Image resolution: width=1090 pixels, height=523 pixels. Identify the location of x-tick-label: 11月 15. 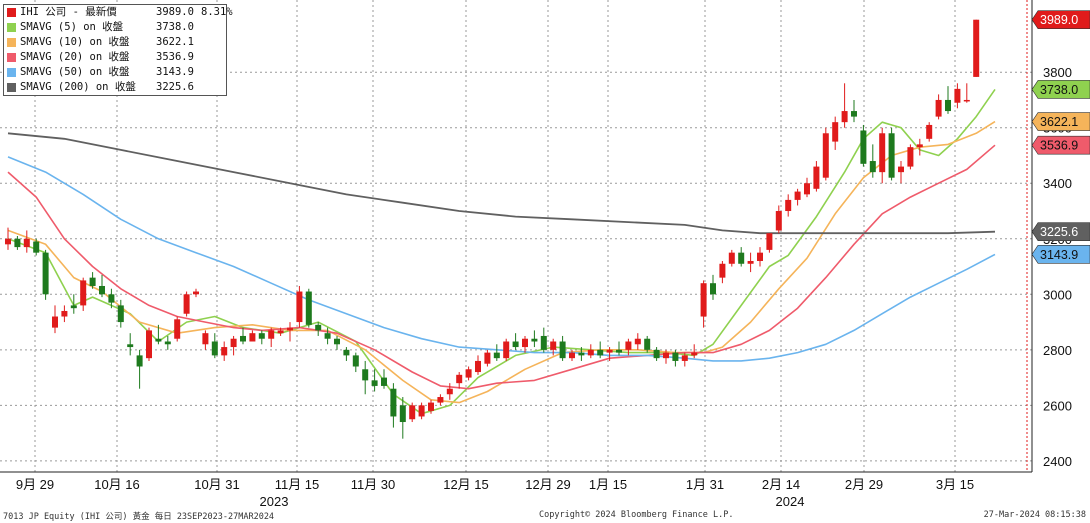
(297, 484).